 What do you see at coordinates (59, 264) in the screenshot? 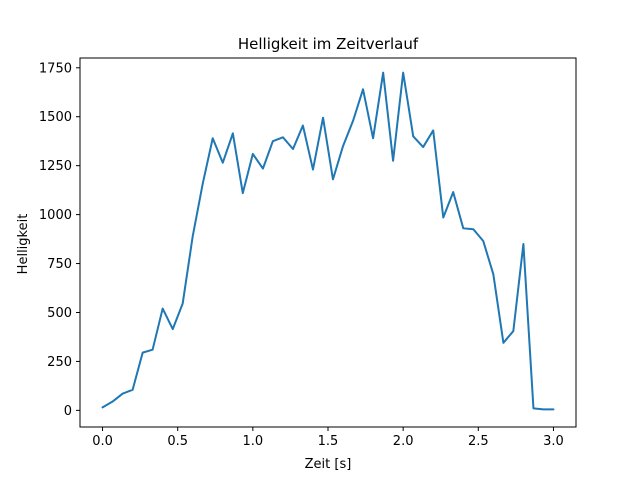
I see `y-tick-label: 750` at bounding box center [59, 264].